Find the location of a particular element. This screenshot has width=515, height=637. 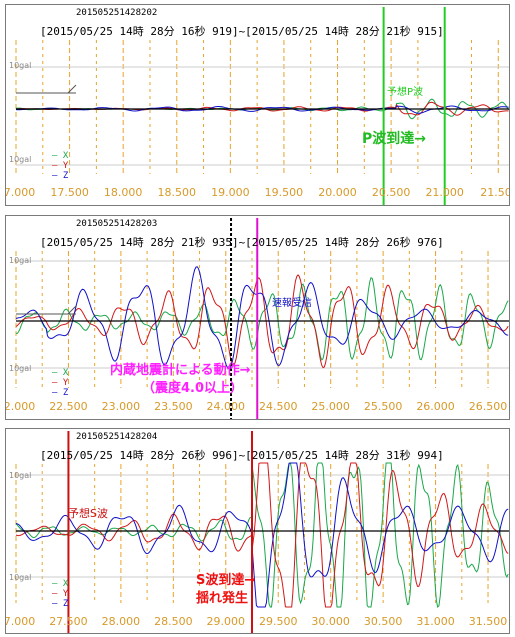

p-wave-annotation: P波到達→ is located at coordinates (394, 138).